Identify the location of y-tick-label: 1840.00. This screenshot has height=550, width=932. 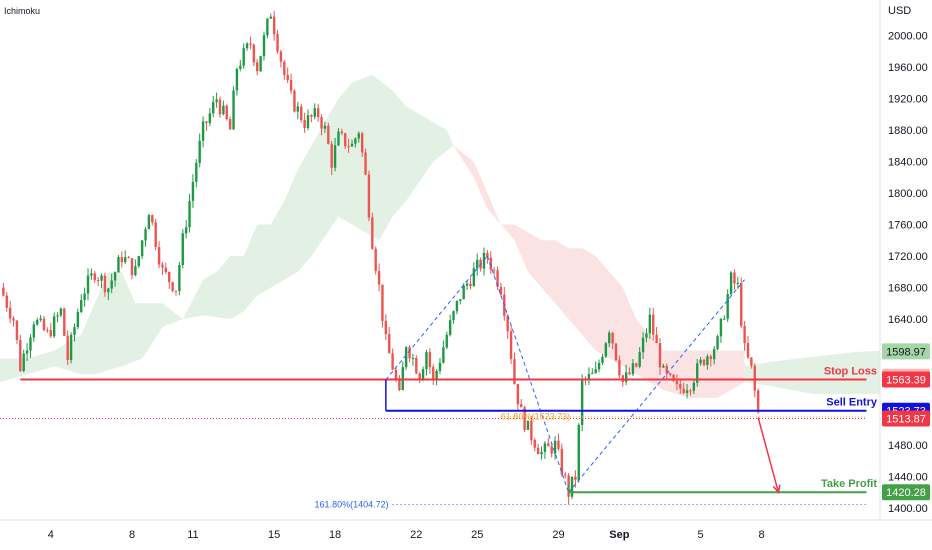
(908, 163).